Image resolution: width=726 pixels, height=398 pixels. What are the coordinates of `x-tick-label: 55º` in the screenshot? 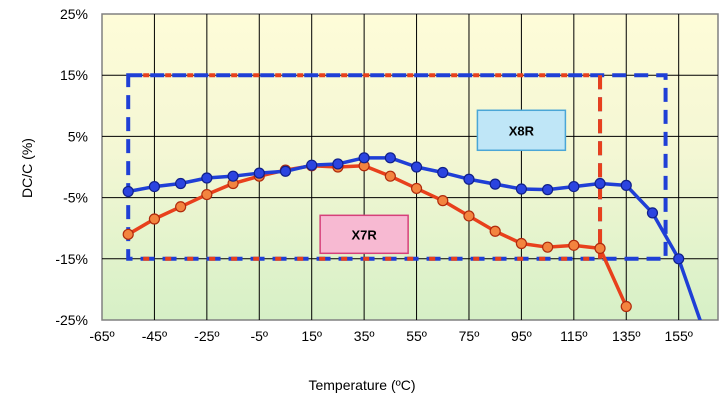 It's located at (416, 336).